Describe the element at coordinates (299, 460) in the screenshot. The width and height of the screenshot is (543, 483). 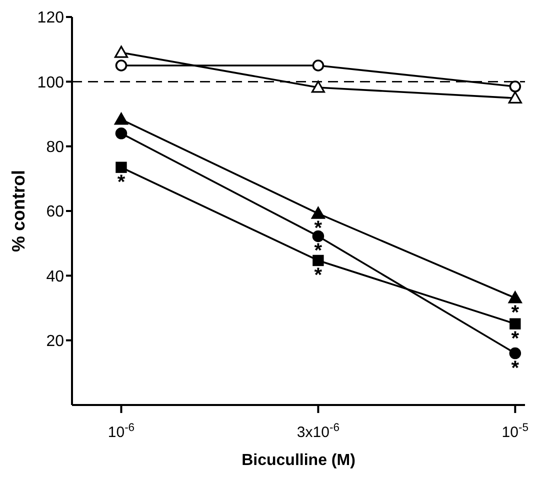
I see `x-axis-title: Bicuculline (M)` at that location.